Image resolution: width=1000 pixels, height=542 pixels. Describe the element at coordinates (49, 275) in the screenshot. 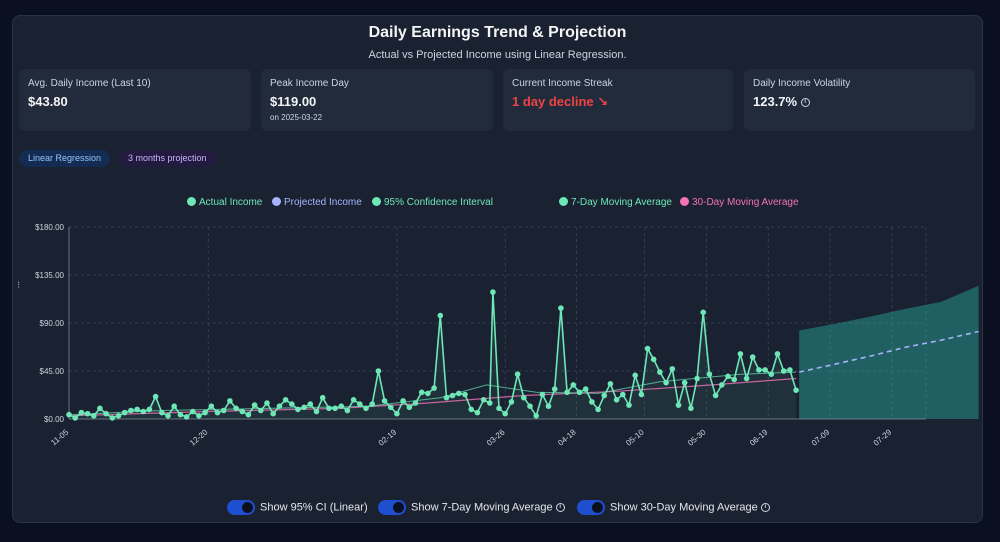

I see `y-tick-label: $135.00` at that location.